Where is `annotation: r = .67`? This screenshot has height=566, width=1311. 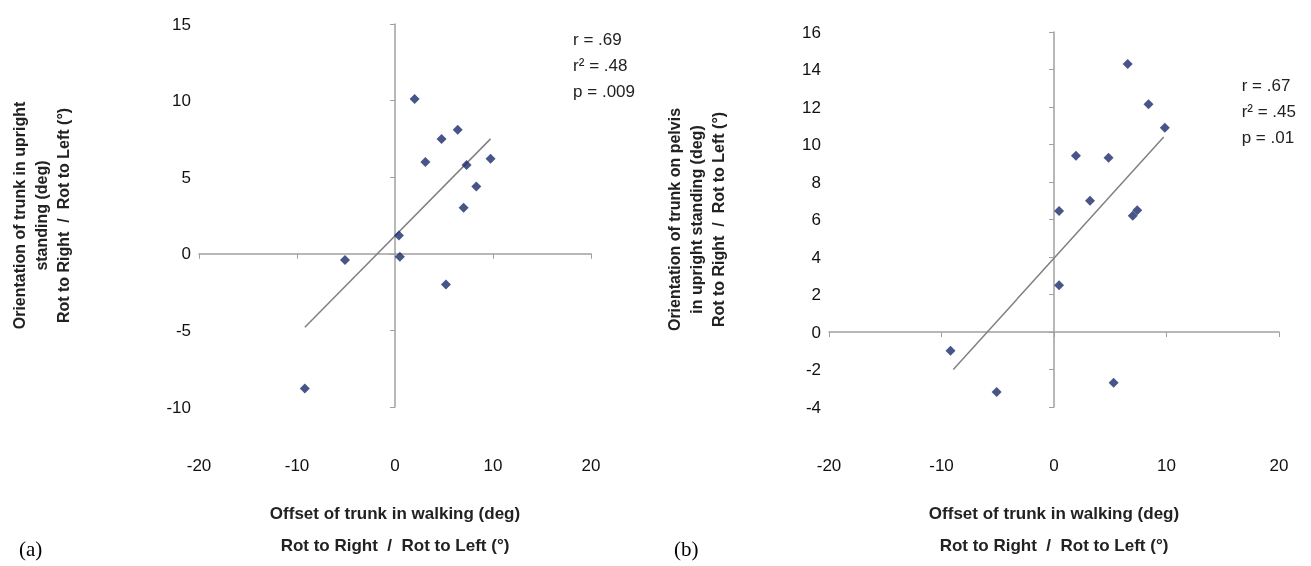
annotation: r = .67 is located at coordinates (1266, 85).